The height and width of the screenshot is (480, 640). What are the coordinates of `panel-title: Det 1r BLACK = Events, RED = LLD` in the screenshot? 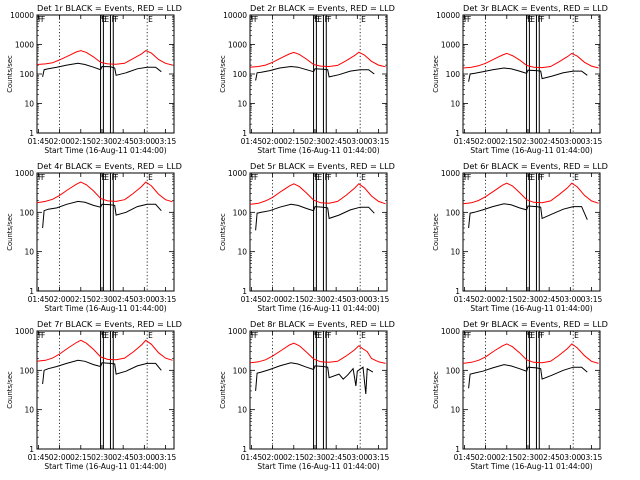 It's located at (109, 8).